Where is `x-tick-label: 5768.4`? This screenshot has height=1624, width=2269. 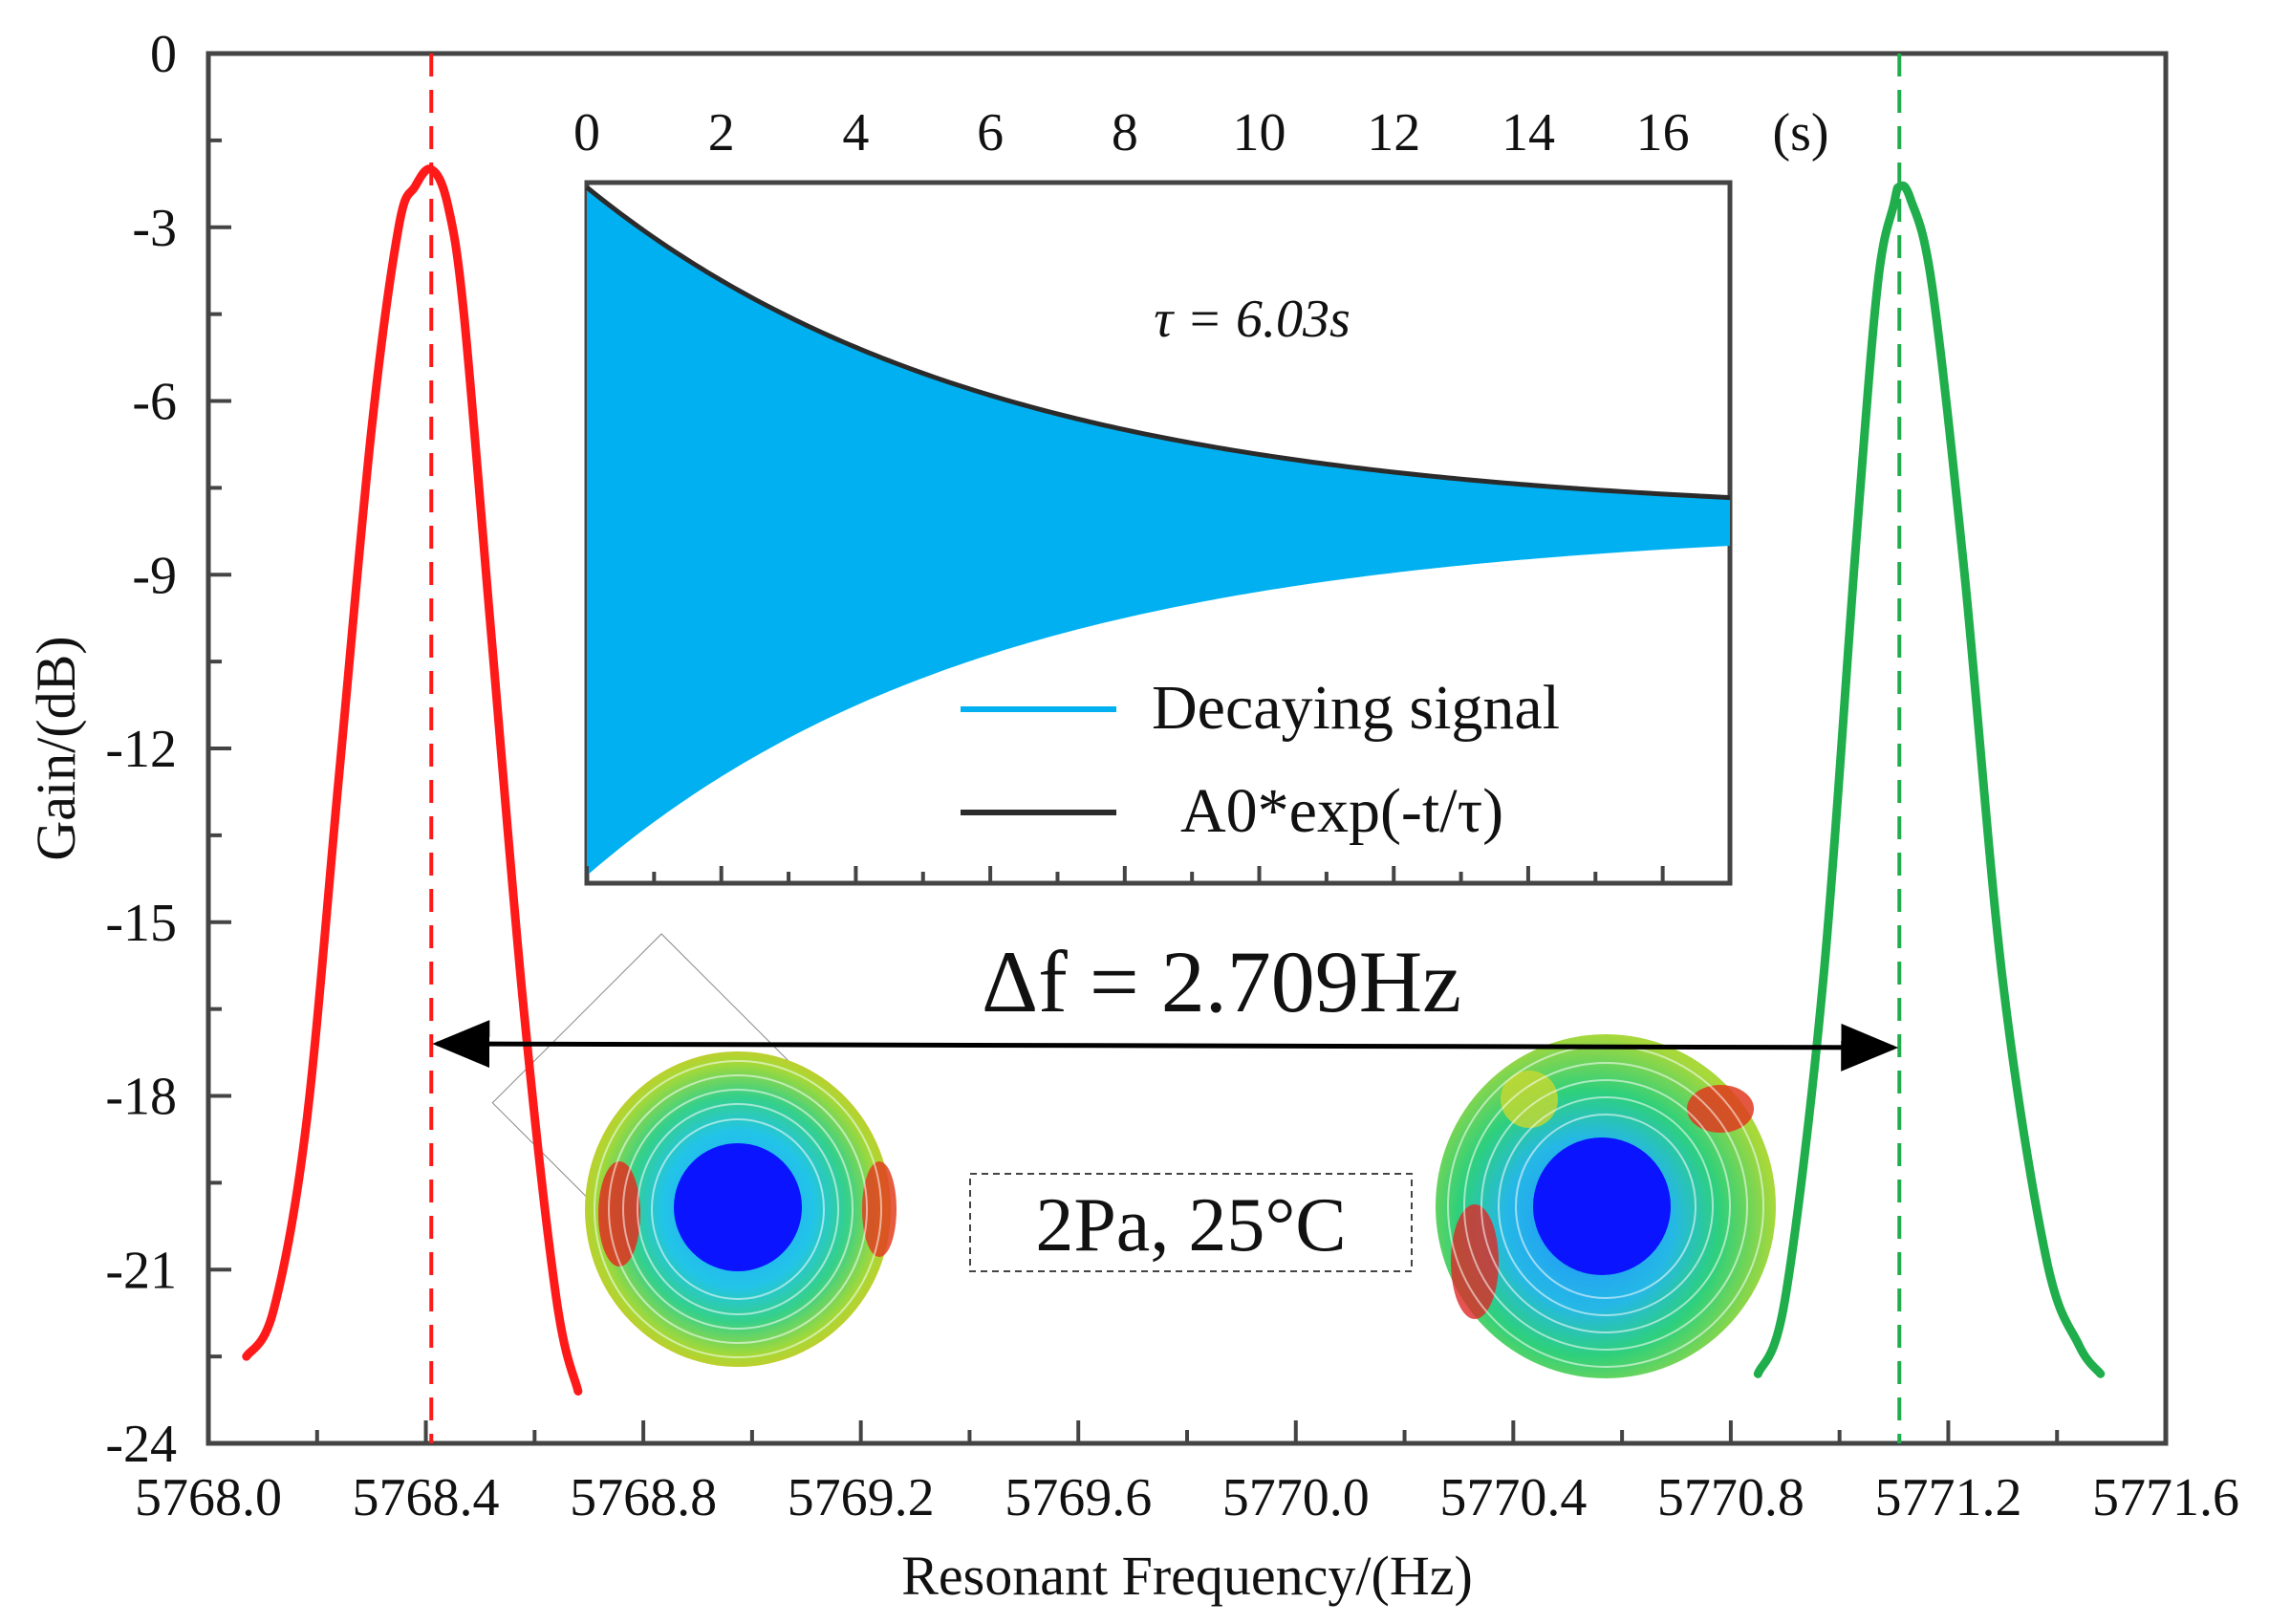 x-tick-label: 5768.4 is located at coordinates (426, 1498).